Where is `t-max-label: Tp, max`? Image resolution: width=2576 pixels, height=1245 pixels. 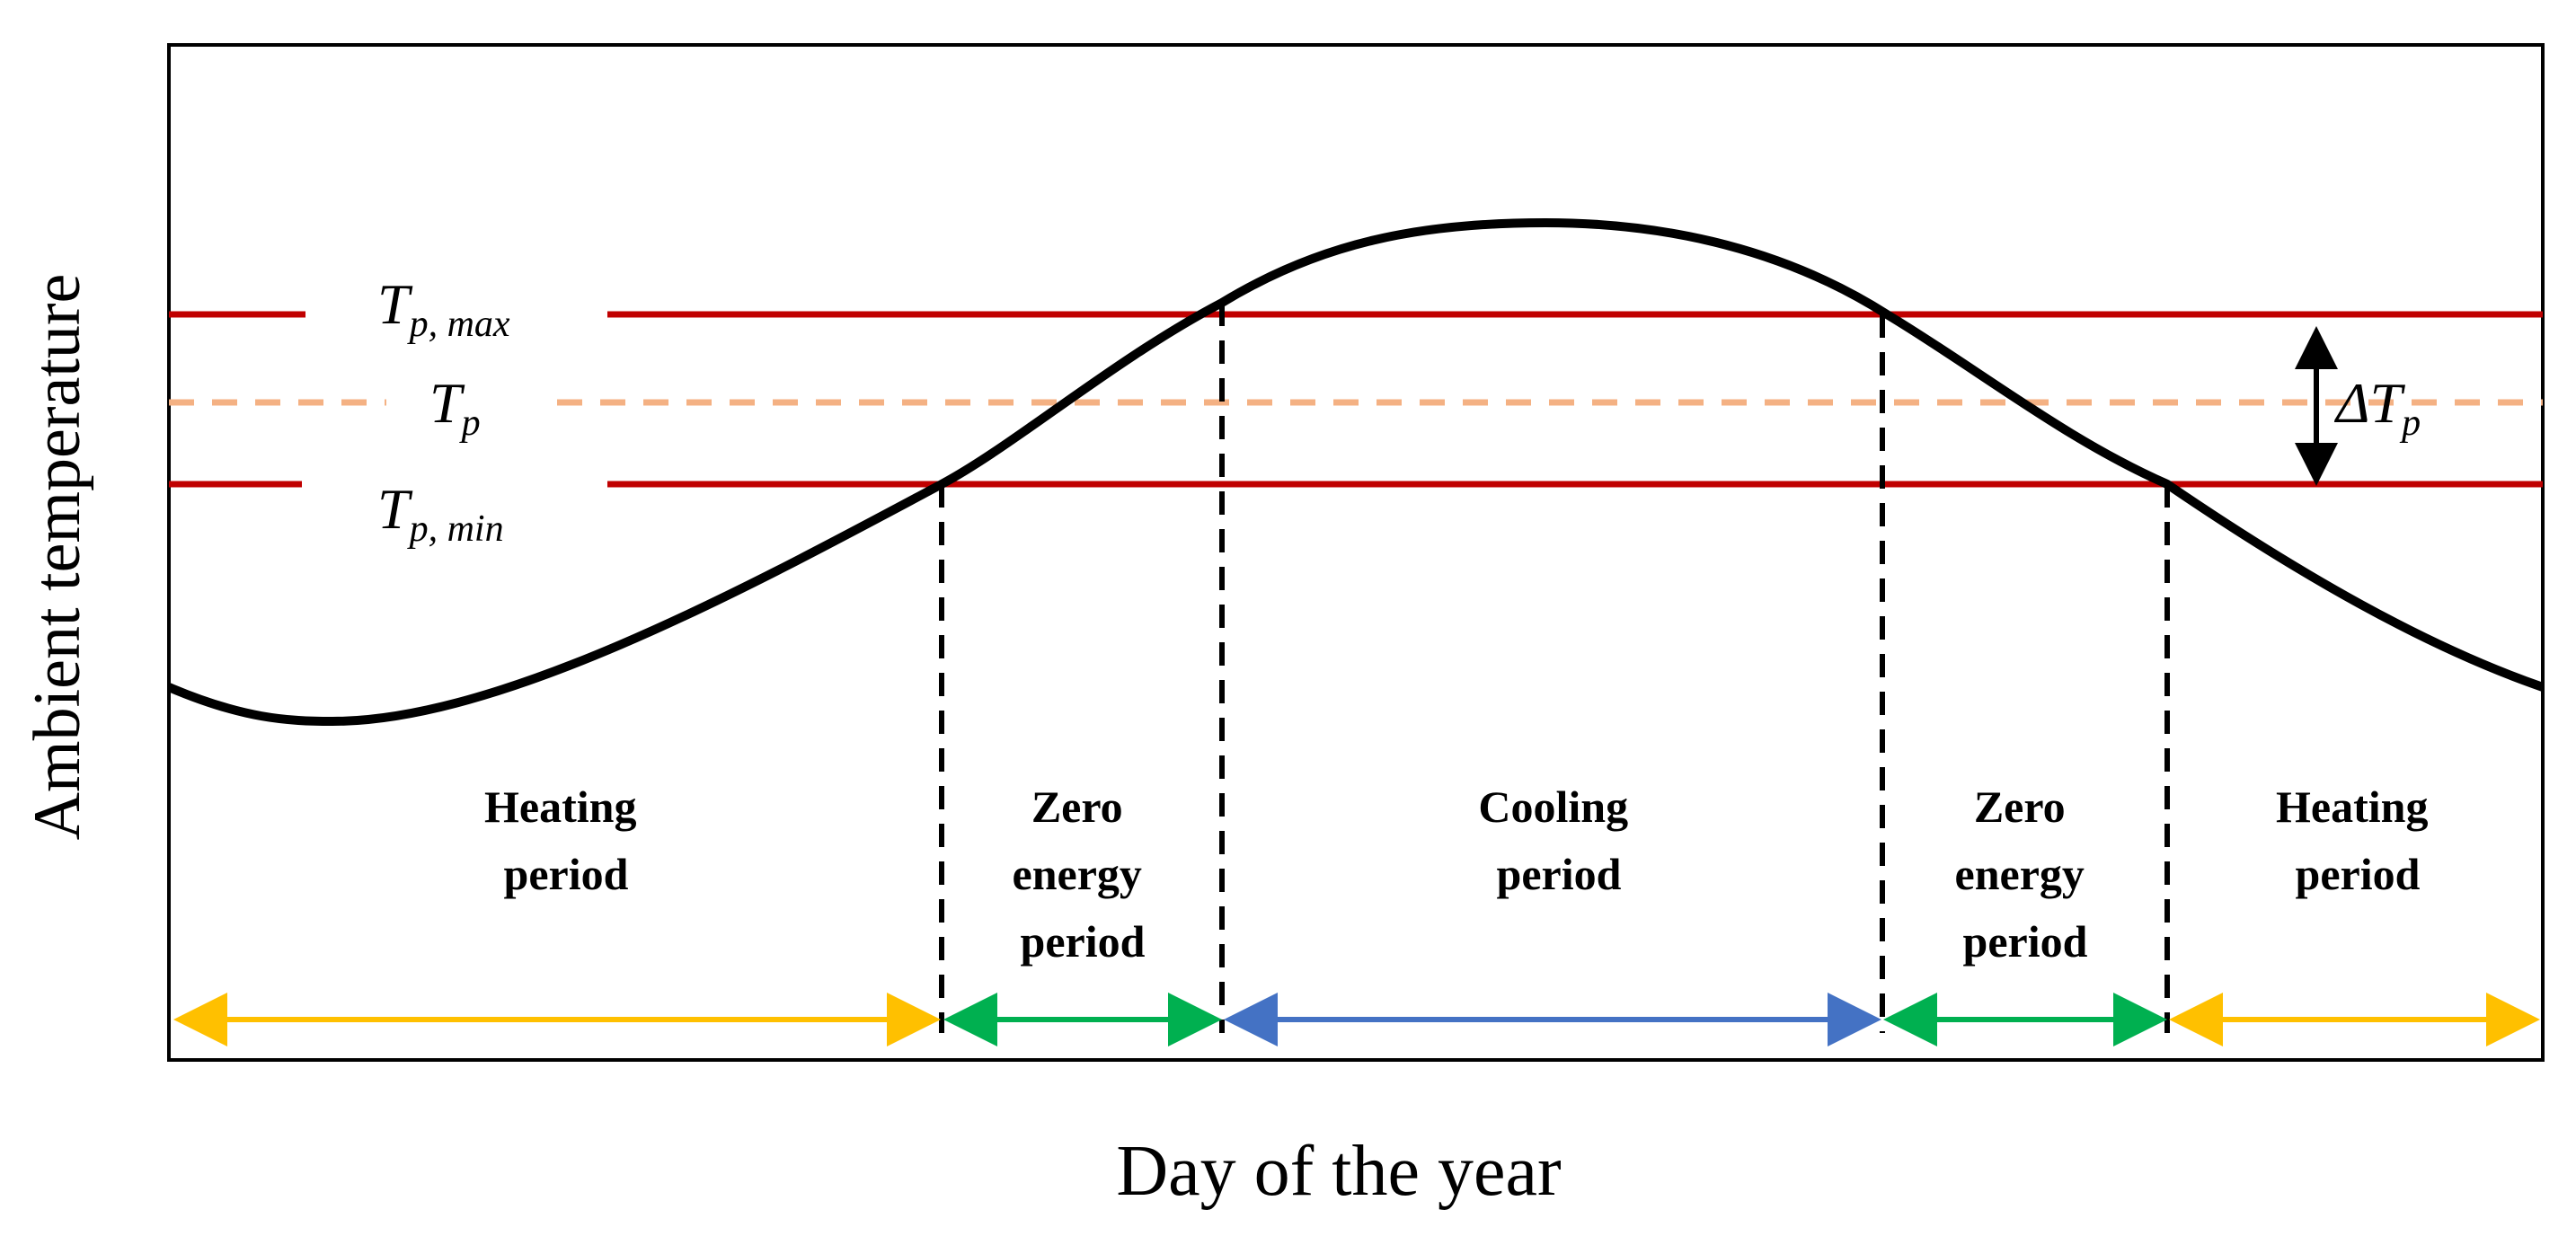
t-max-label: Tp, max is located at coordinates (443, 308).